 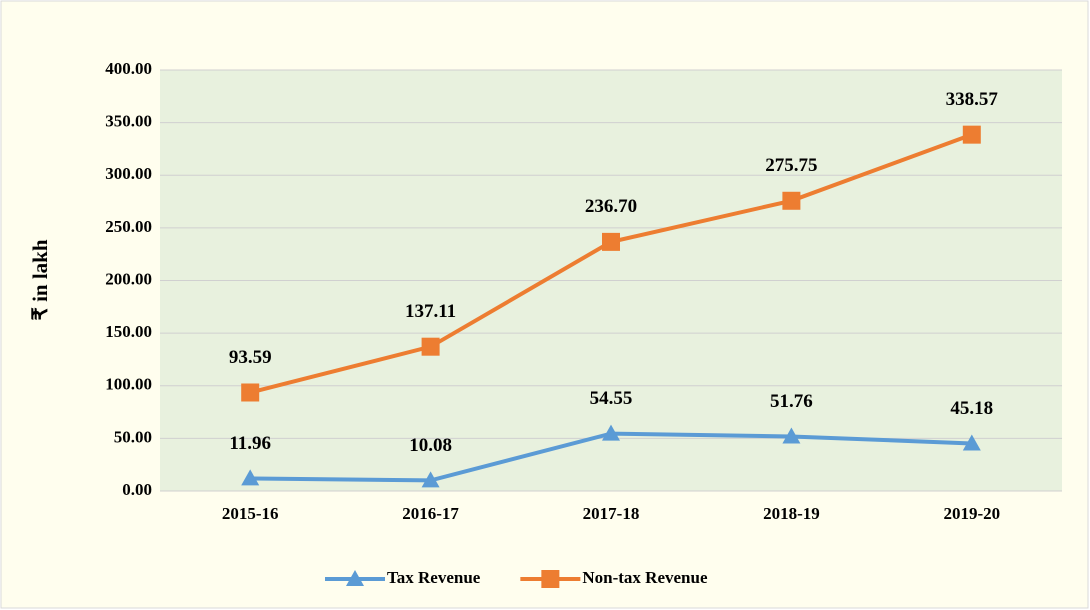 What do you see at coordinates (611, 206) in the screenshot?
I see `data-label: 236.70` at bounding box center [611, 206].